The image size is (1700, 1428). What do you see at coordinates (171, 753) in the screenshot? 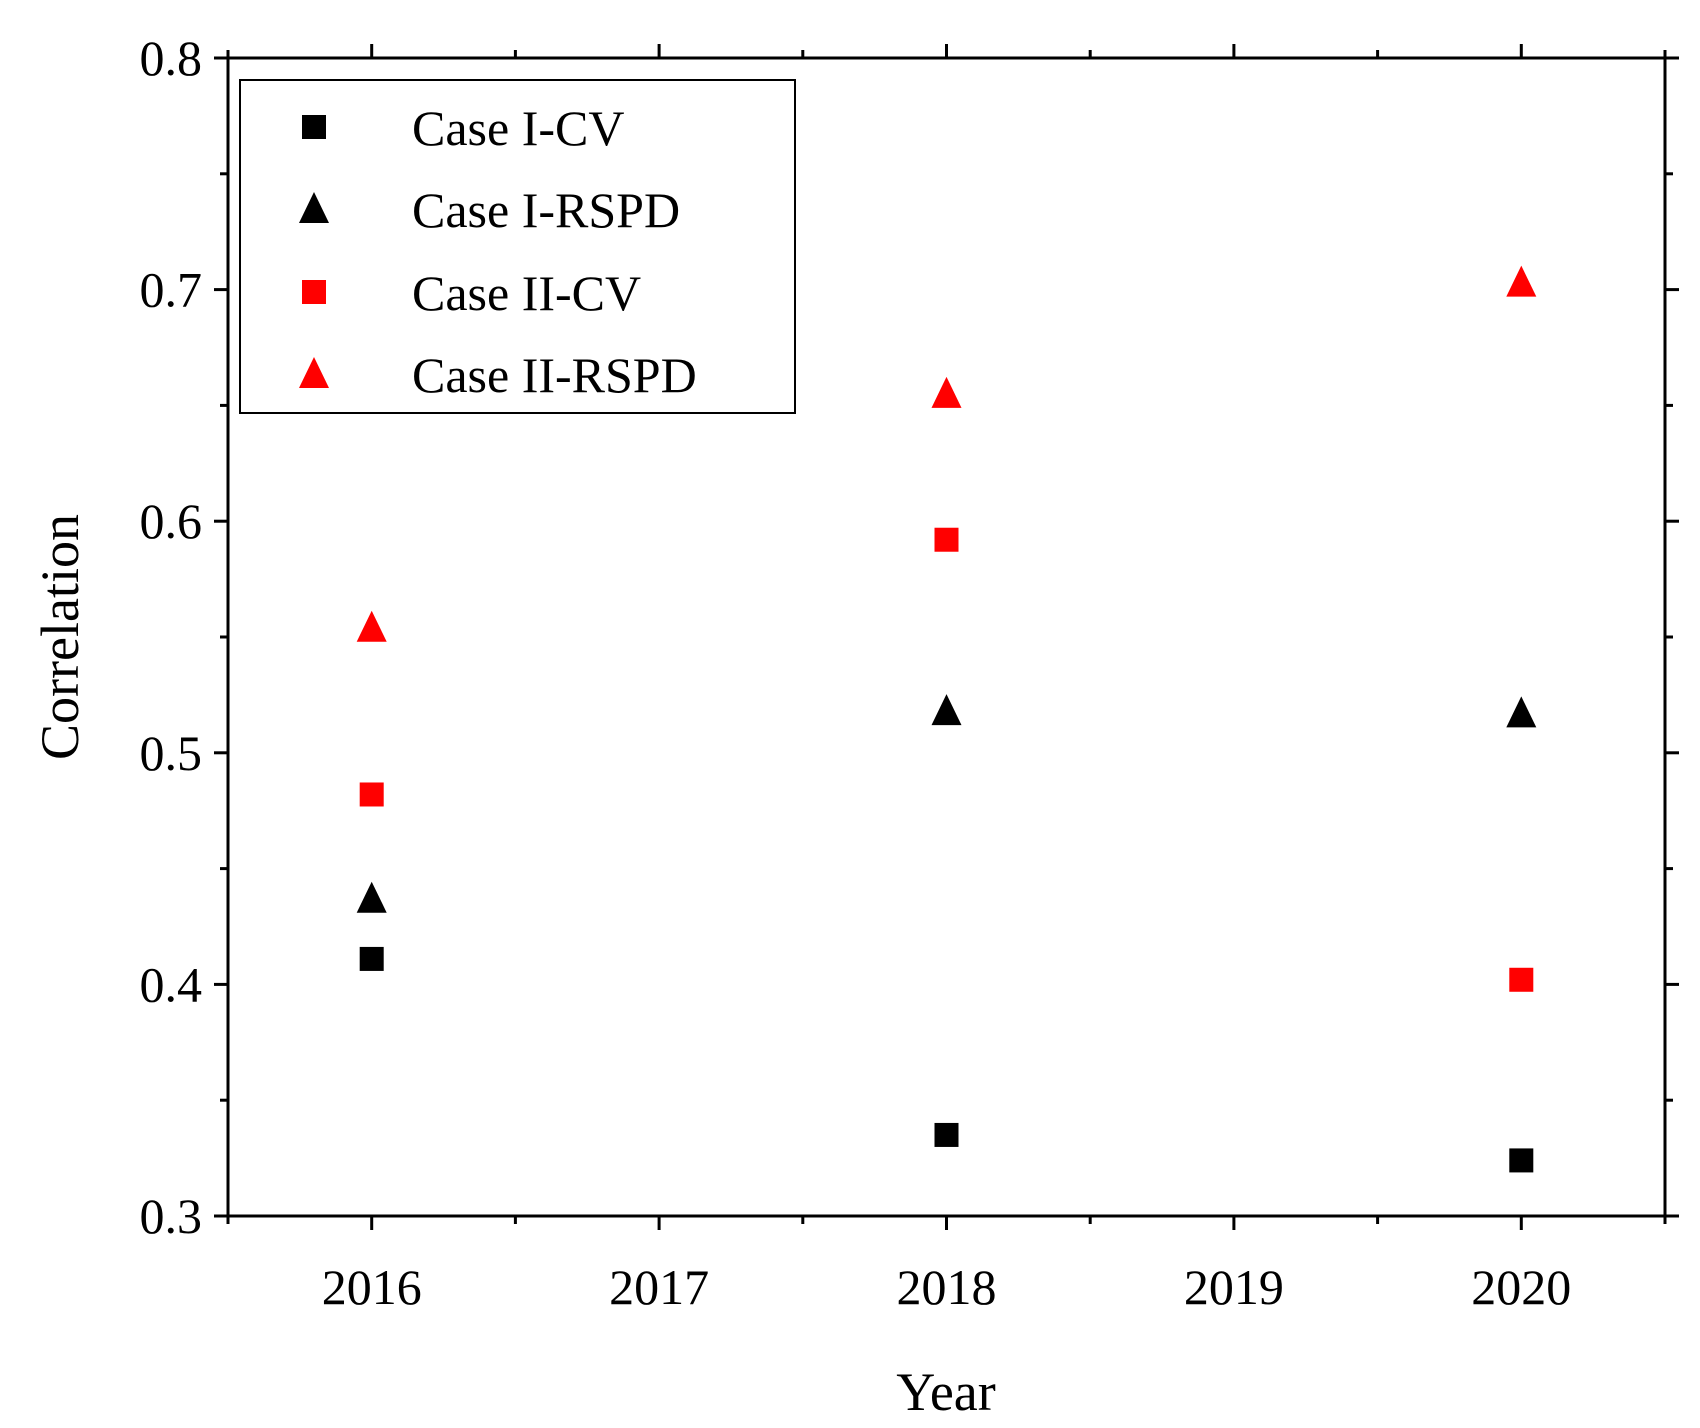
I see `y-tick-label: 0.5` at bounding box center [171, 753].